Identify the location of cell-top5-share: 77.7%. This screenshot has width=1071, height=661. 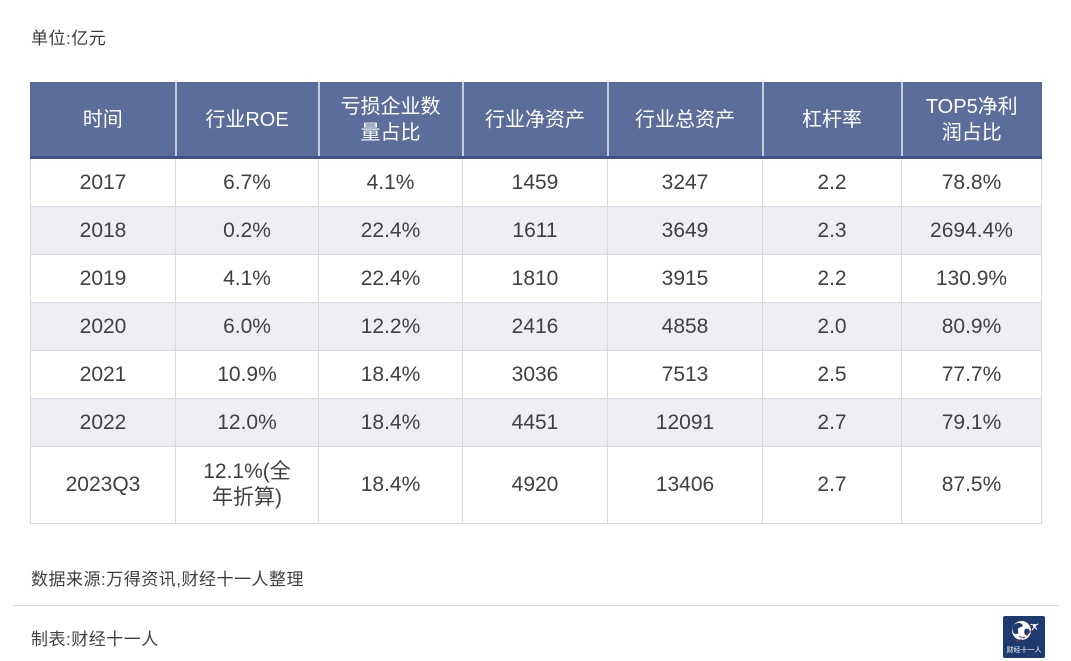
(971, 374).